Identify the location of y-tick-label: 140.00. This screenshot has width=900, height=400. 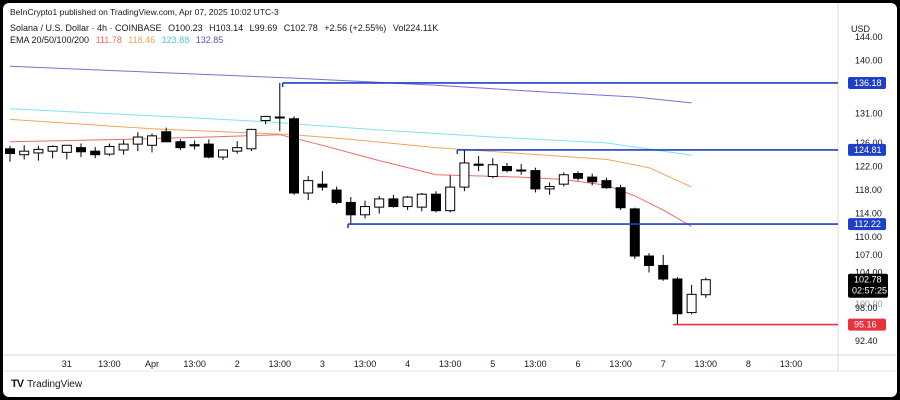
(869, 60).